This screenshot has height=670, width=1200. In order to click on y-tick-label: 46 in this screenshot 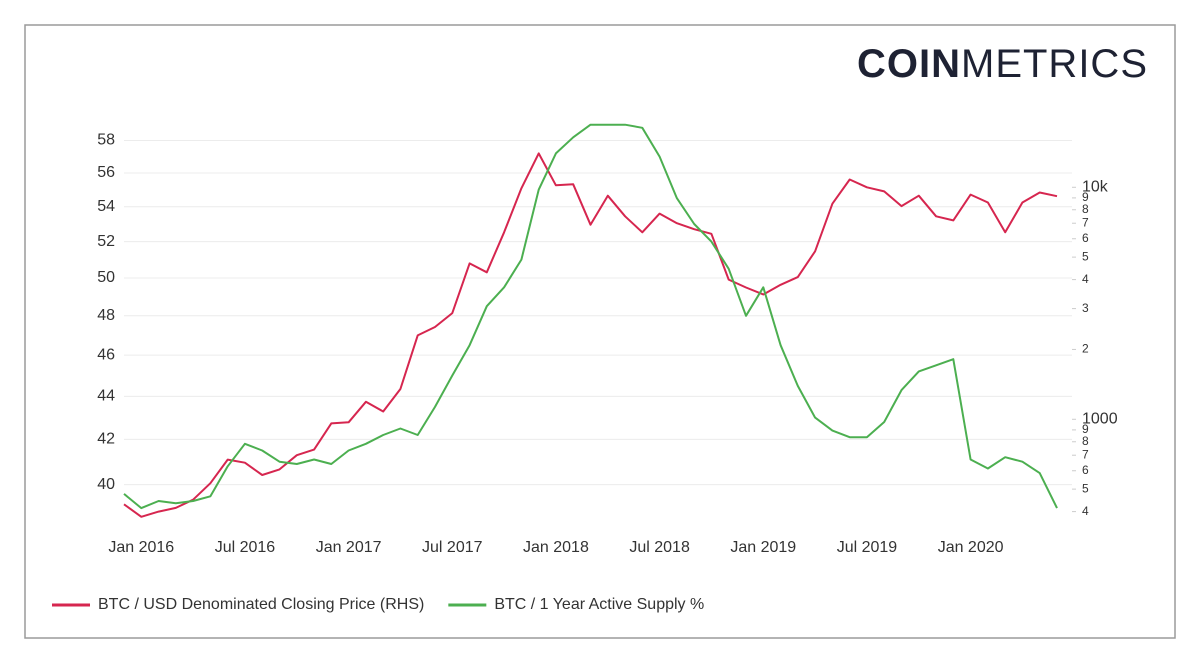, I will do `click(106, 354)`.